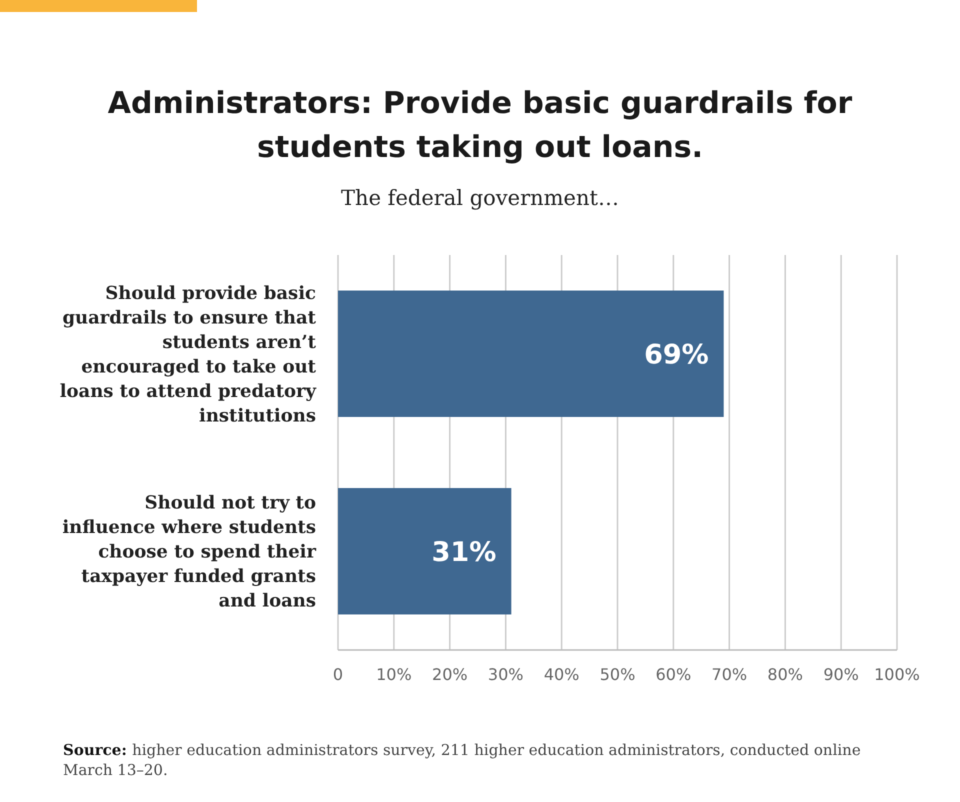  I want to click on x-tick-label: 60%, so click(674, 674).